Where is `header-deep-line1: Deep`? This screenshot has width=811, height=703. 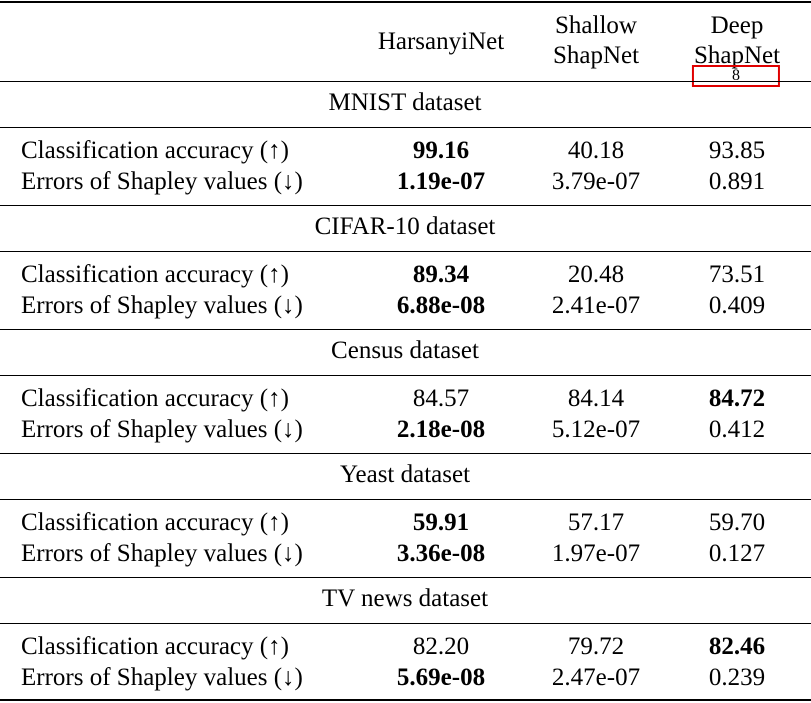
header-deep-line1: Deep is located at coordinates (737, 25).